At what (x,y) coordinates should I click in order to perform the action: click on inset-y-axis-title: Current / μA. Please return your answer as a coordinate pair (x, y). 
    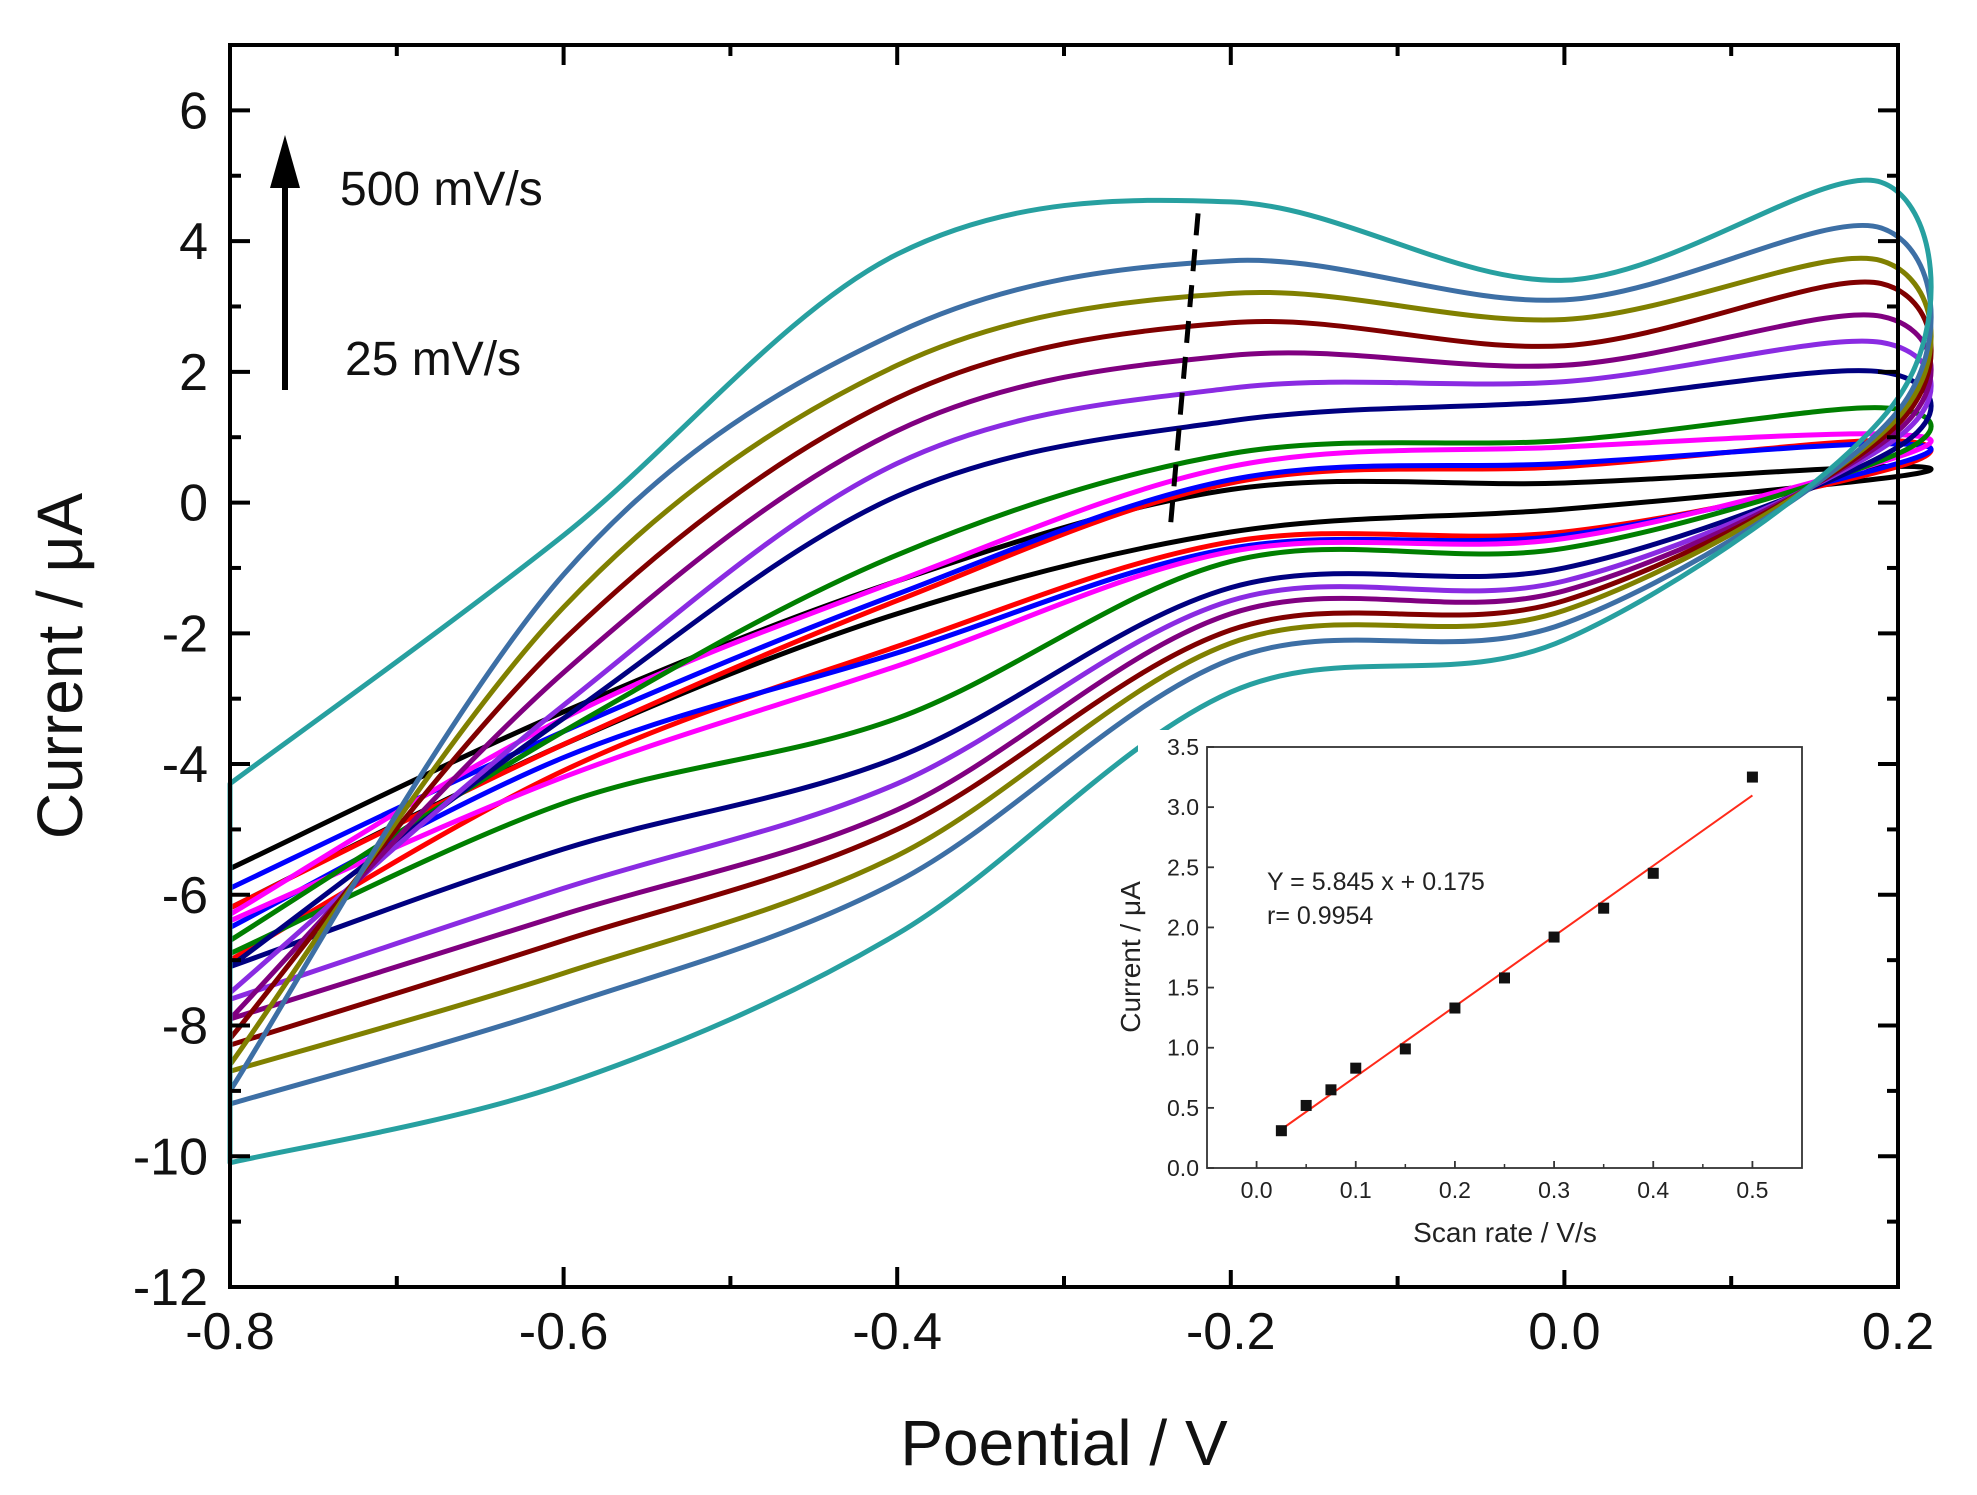
    Looking at the image, I should click on (1130, 957).